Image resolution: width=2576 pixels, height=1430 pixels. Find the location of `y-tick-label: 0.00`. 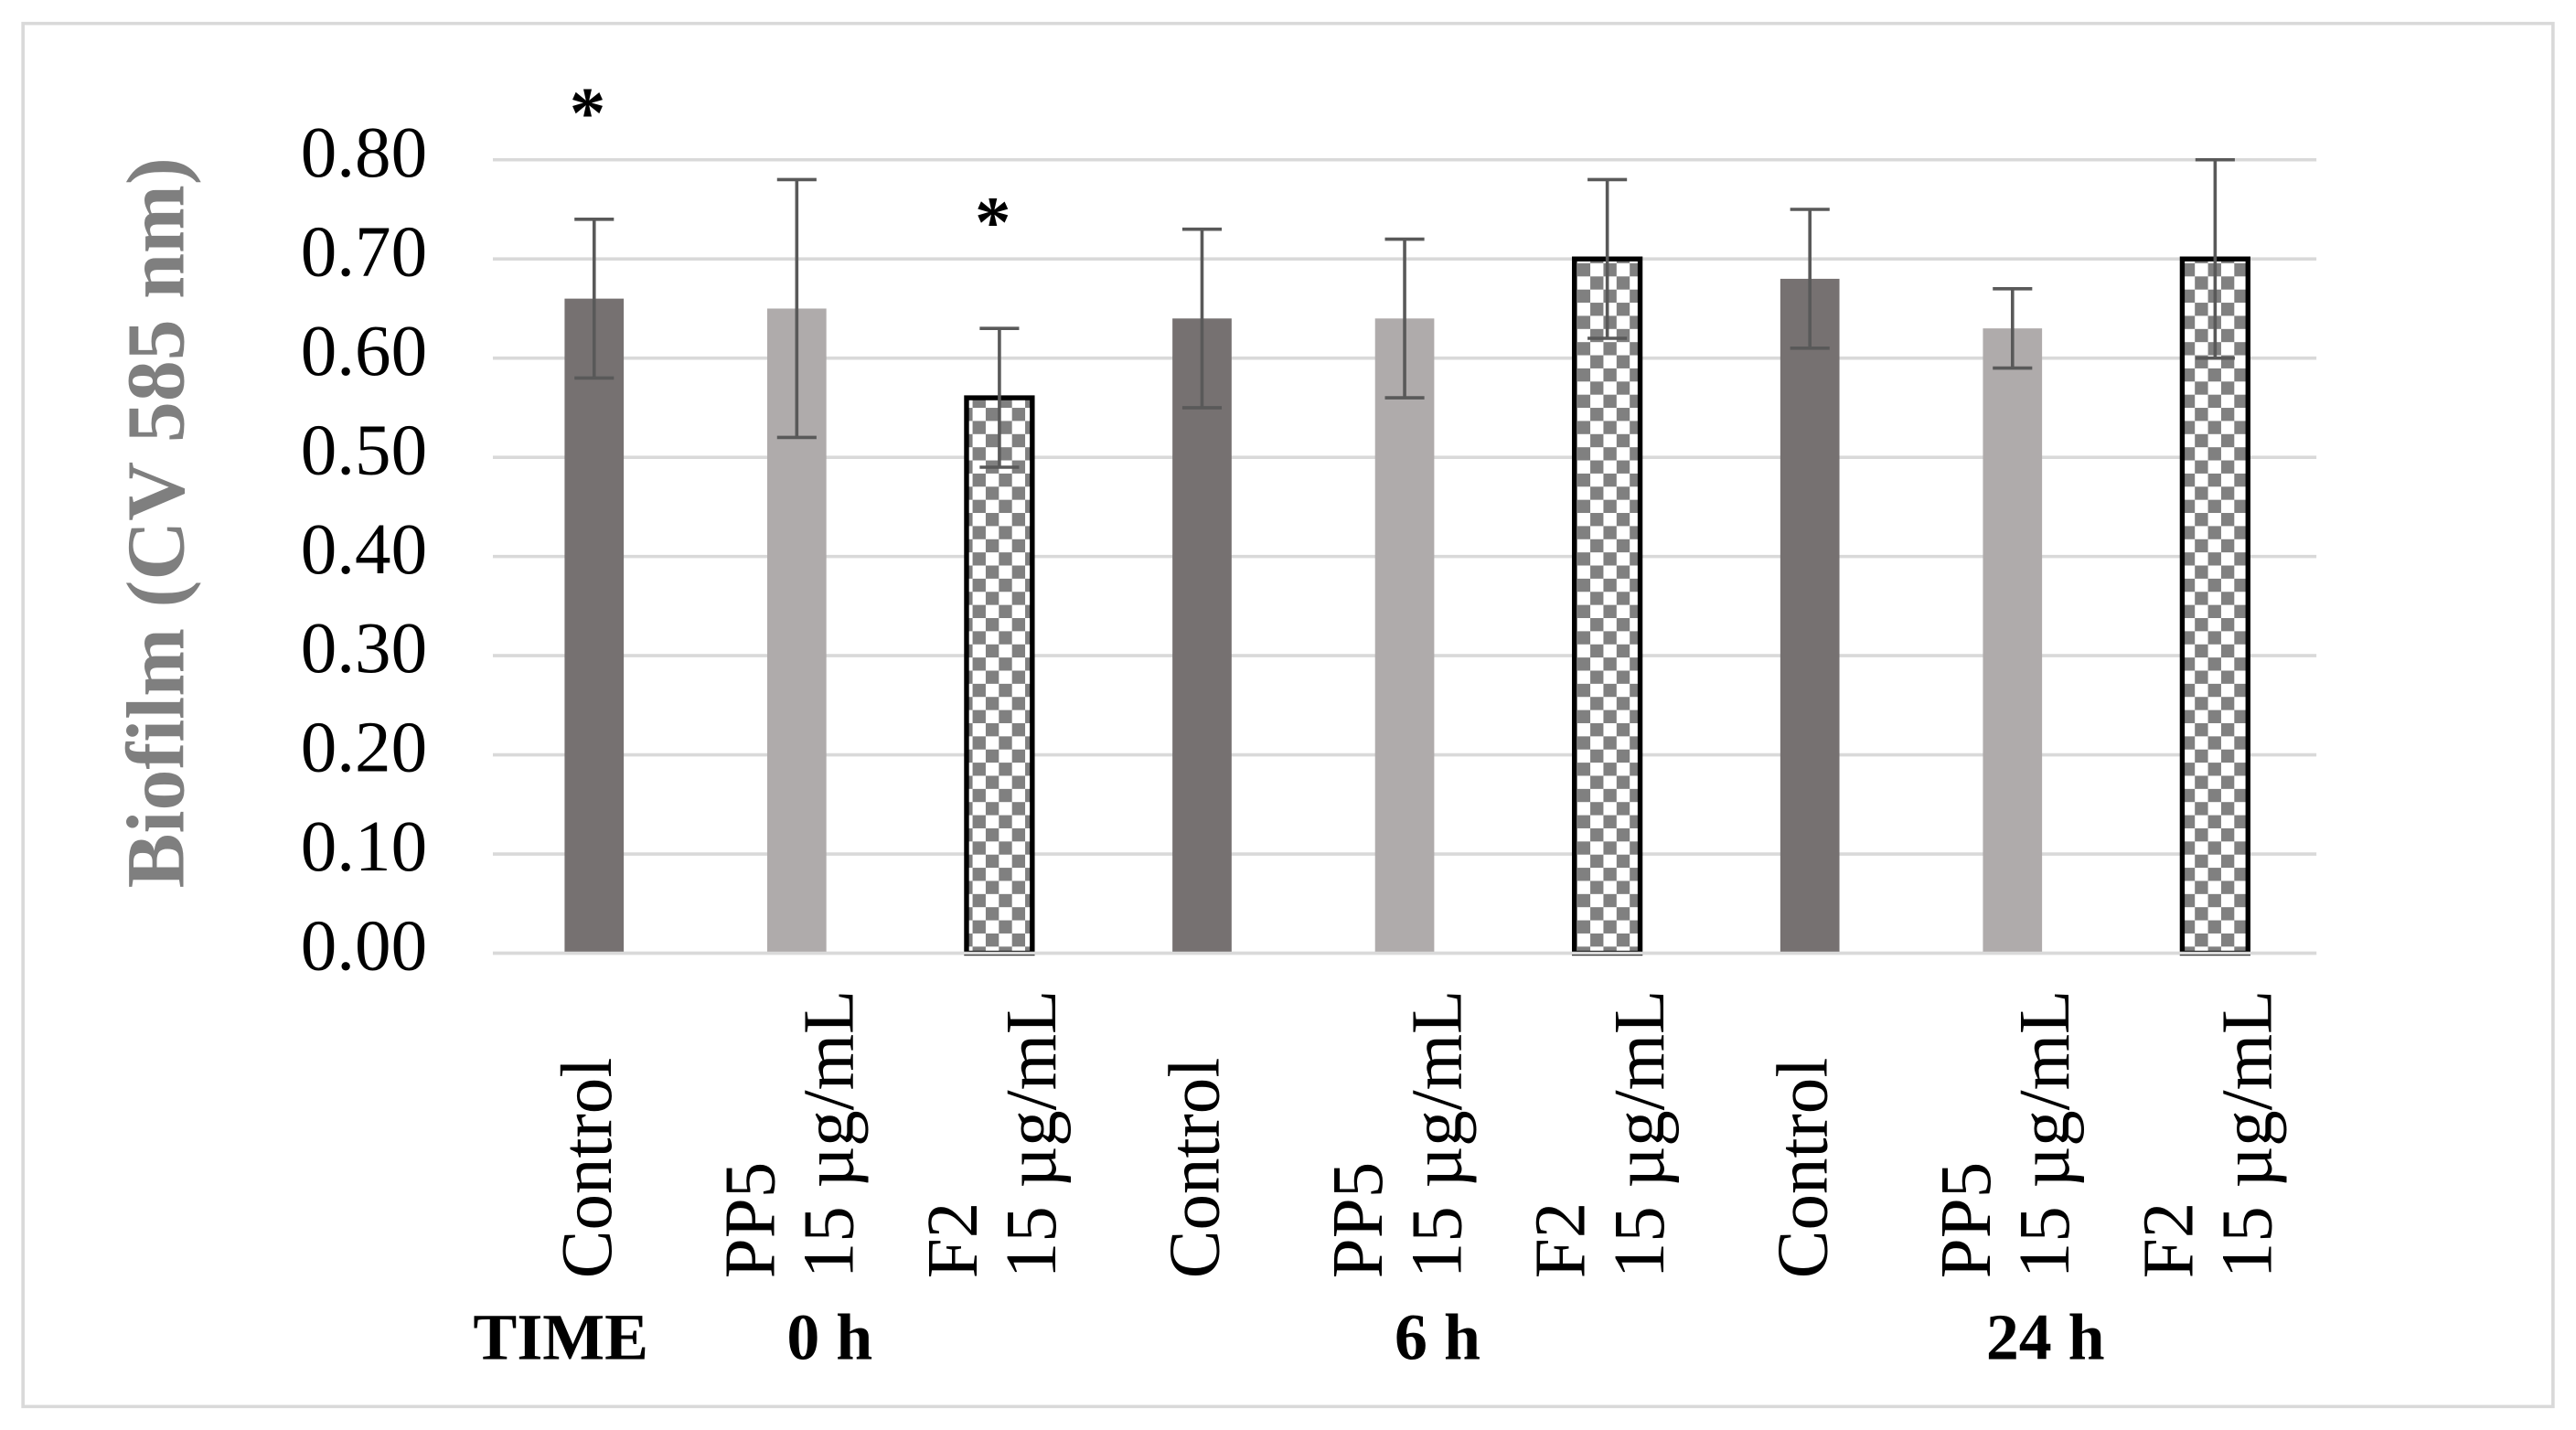

y-tick-label: 0.00 is located at coordinates (364, 947).